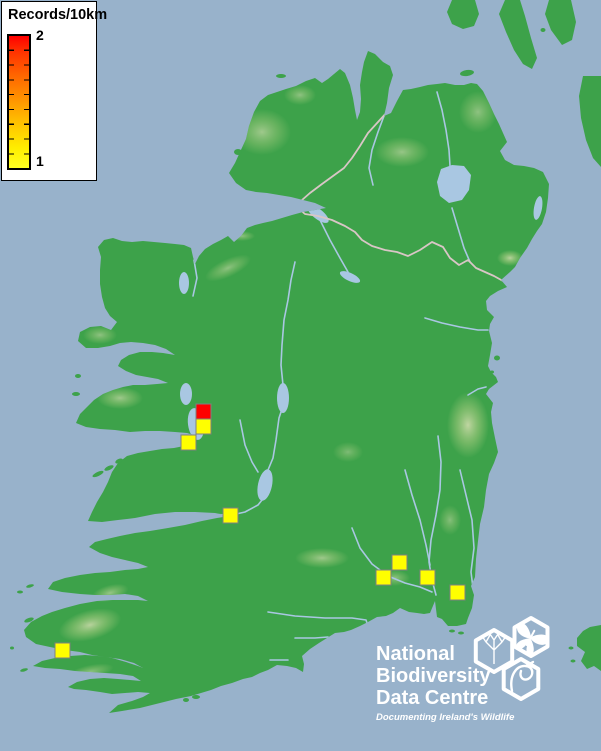 Image resolution: width=601 pixels, height=751 pixels. I want to click on legend-ticks-left, so click(11, 102).